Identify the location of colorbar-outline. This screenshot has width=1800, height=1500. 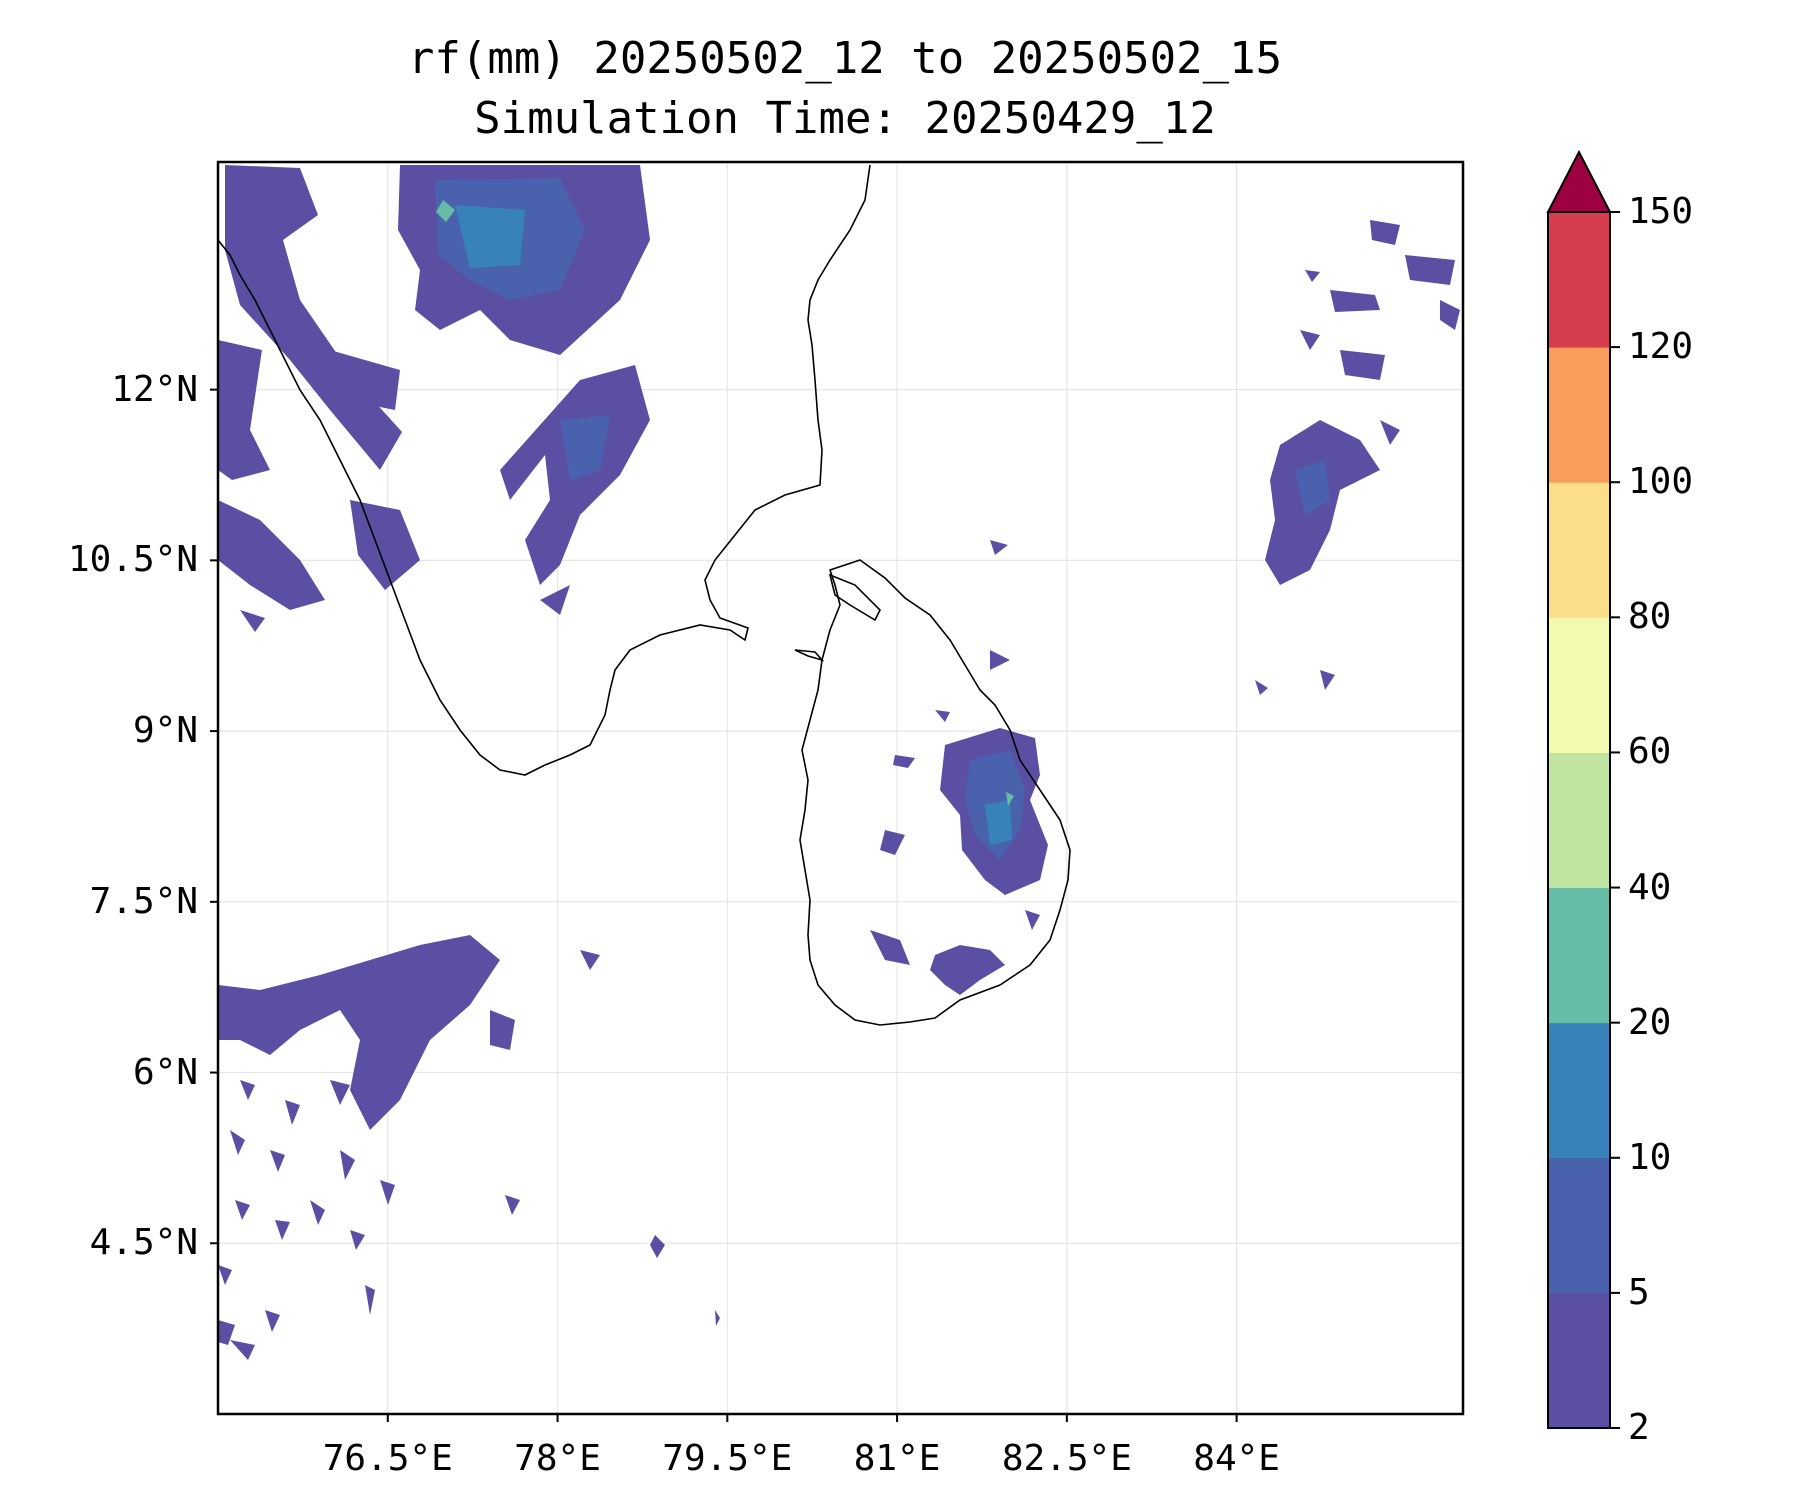
(1579, 820).